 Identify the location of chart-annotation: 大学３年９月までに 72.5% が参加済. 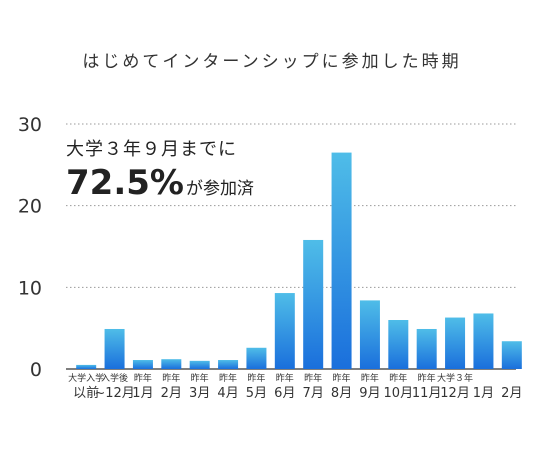
(160, 169).